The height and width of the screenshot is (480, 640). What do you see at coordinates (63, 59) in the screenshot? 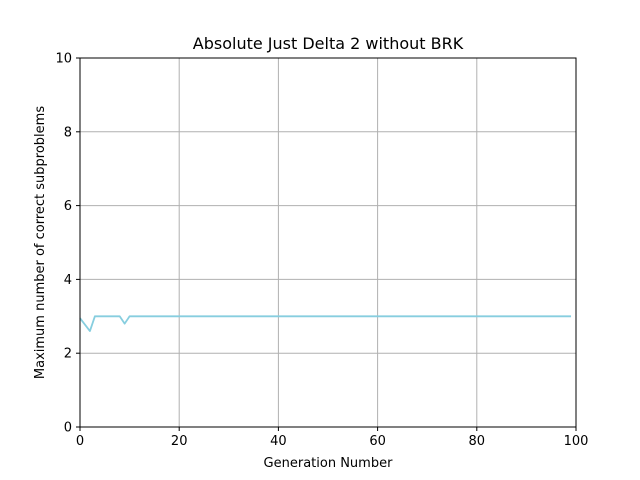
I see `y-tick-label: 10` at bounding box center [63, 59].